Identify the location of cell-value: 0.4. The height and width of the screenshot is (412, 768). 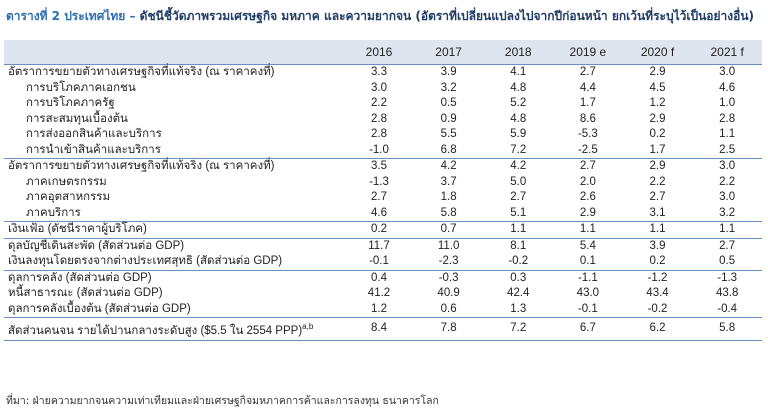
(379, 277).